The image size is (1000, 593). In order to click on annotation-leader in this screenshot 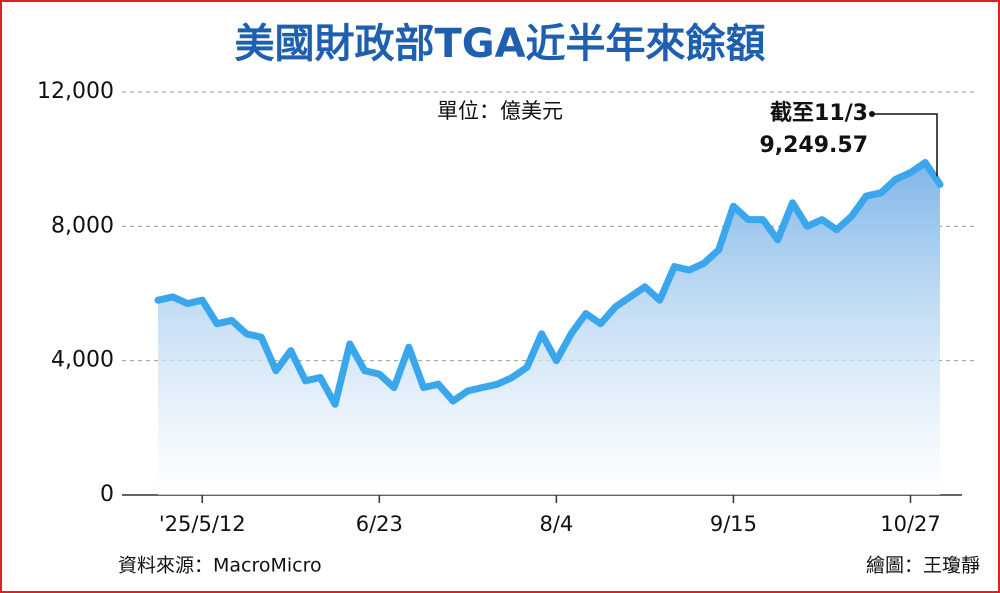, I will do `click(905, 145)`.